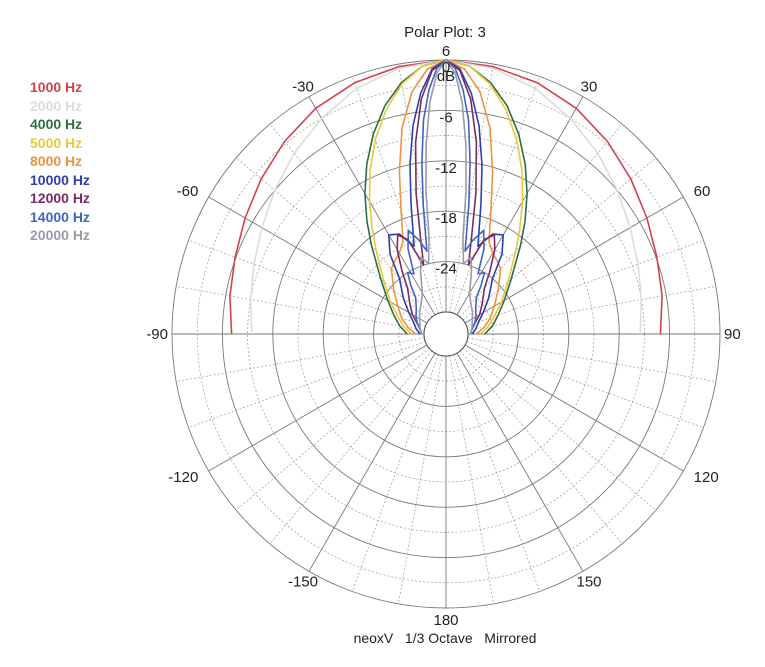 This screenshot has width=765, height=667. What do you see at coordinates (303, 582) in the screenshot?
I see `angle-tick-label: -150` at bounding box center [303, 582].